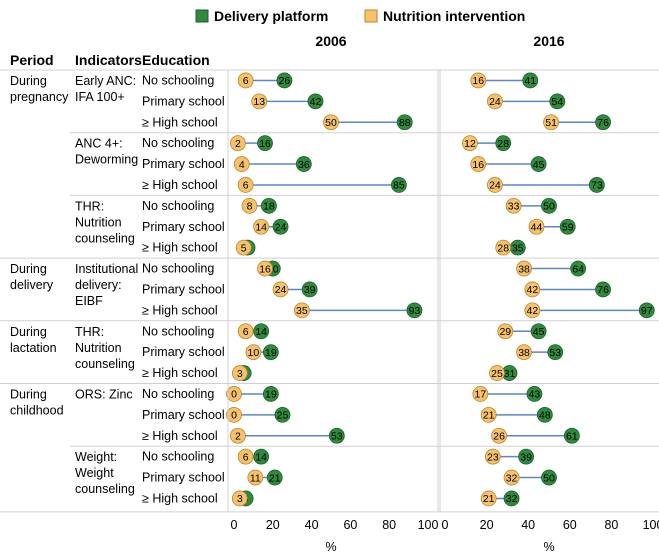  Describe the element at coordinates (94, 473) in the screenshot. I see `indicator-label-line: Weight` at that location.